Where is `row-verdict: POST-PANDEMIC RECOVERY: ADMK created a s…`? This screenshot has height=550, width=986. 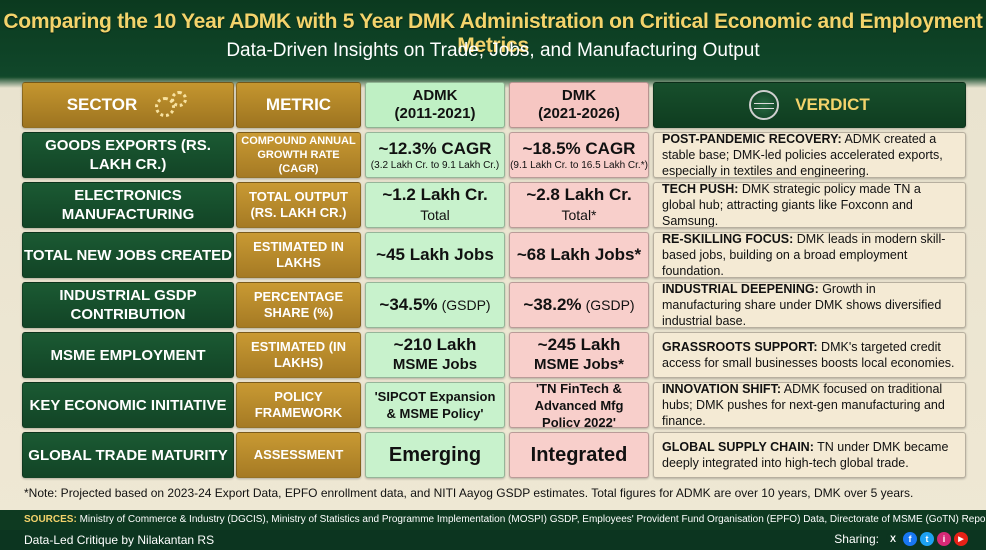
row-verdict: POST-PANDEMIC RECOVERY: ADMK created a s… is located at coordinates (809, 155).